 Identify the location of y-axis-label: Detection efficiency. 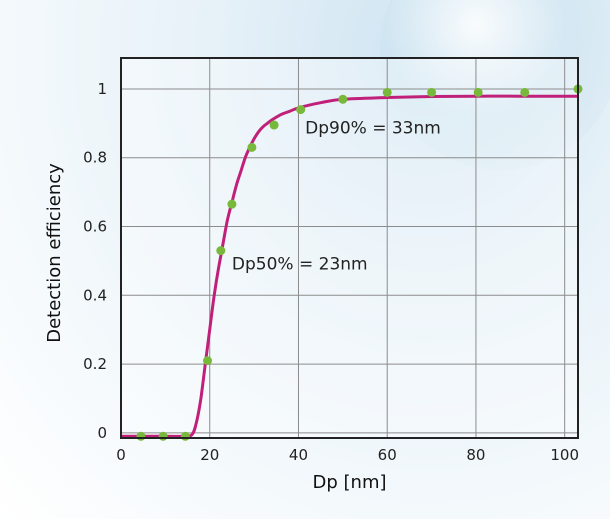
(54, 253).